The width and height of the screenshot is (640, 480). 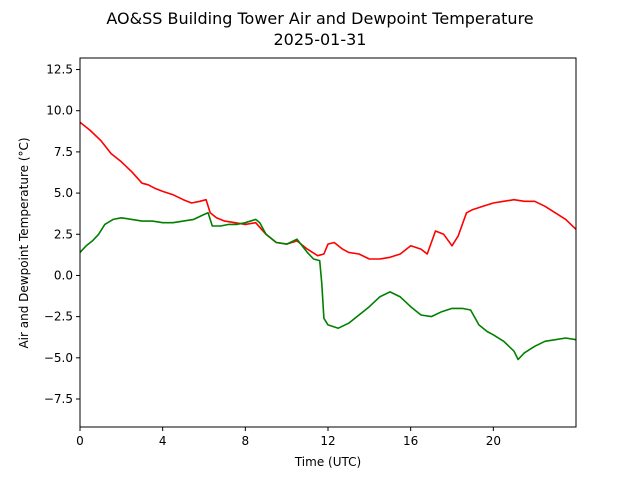 What do you see at coordinates (320, 39) in the screenshot?
I see `chart-subtitle: 2025-01-31` at bounding box center [320, 39].